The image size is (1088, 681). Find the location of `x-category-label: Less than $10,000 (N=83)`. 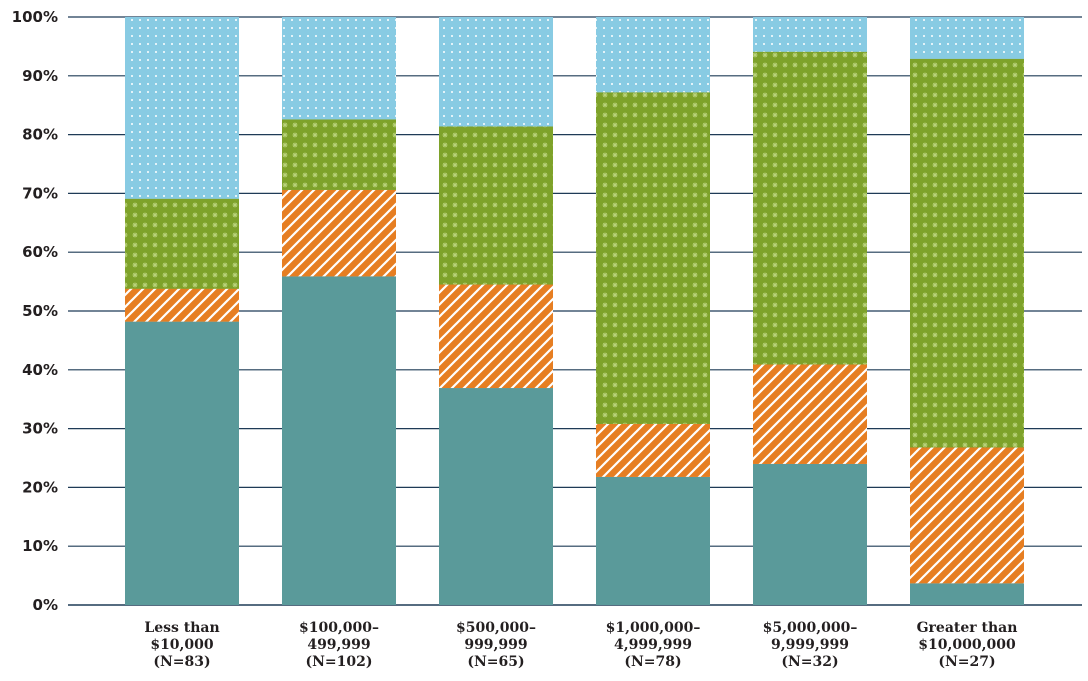

x-category-label: Less than $10,000 (N=83) is located at coordinates (181, 645).